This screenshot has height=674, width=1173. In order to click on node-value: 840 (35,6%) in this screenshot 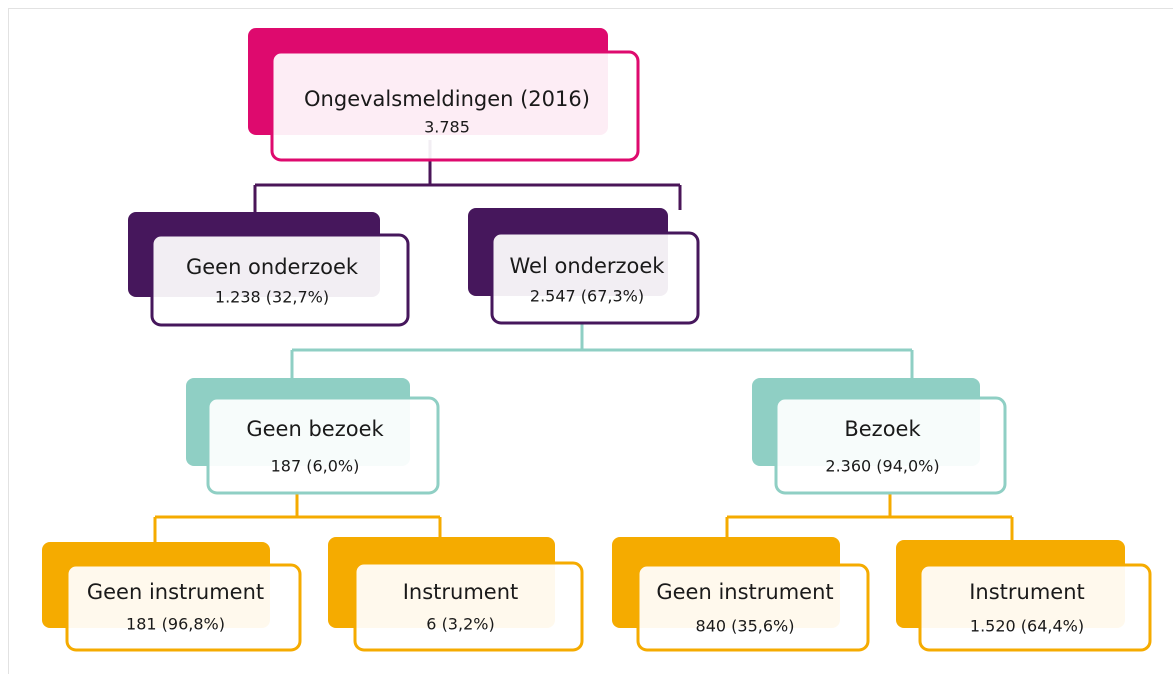, I will do `click(745, 626)`.